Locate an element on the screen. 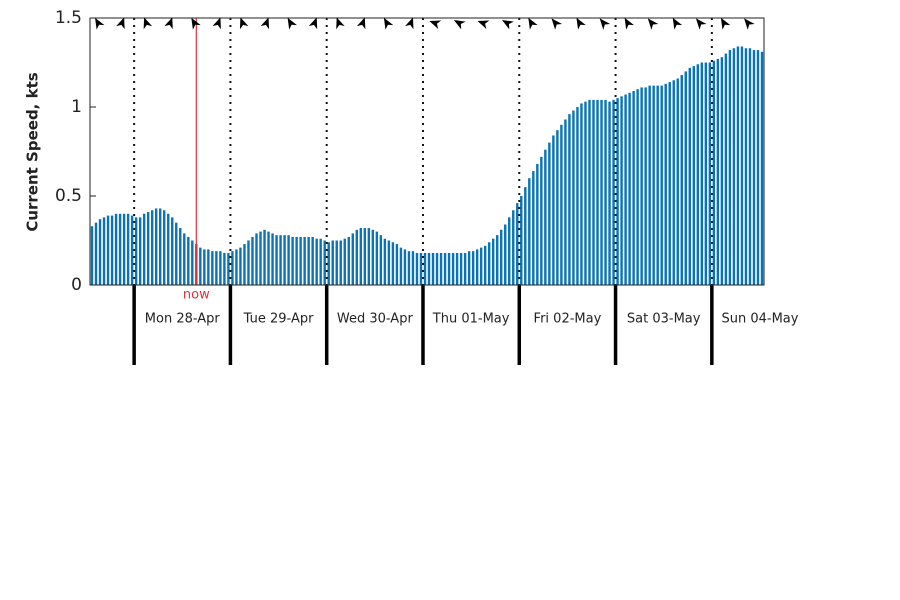 The image size is (900, 600). x-tick-label: Thu 01-May is located at coordinates (471, 319).